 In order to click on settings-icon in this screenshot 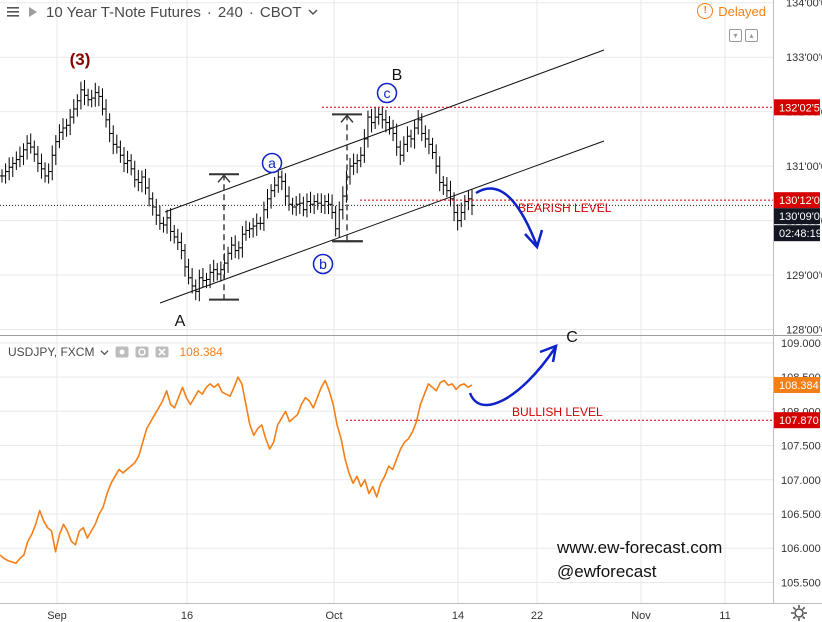, I will do `click(142, 352)`.